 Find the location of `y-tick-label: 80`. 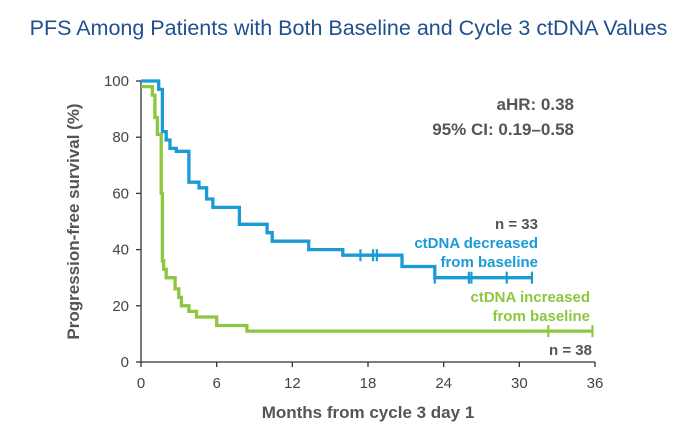

y-tick-label: 80 is located at coordinates (120, 137).